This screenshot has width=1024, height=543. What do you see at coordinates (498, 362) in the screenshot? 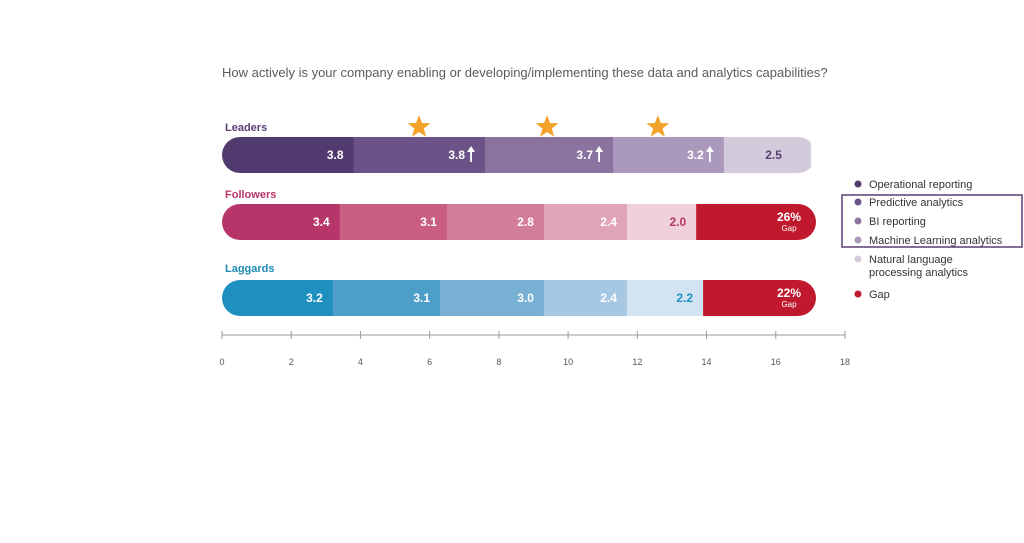
I see `tick-label: 8` at bounding box center [498, 362].